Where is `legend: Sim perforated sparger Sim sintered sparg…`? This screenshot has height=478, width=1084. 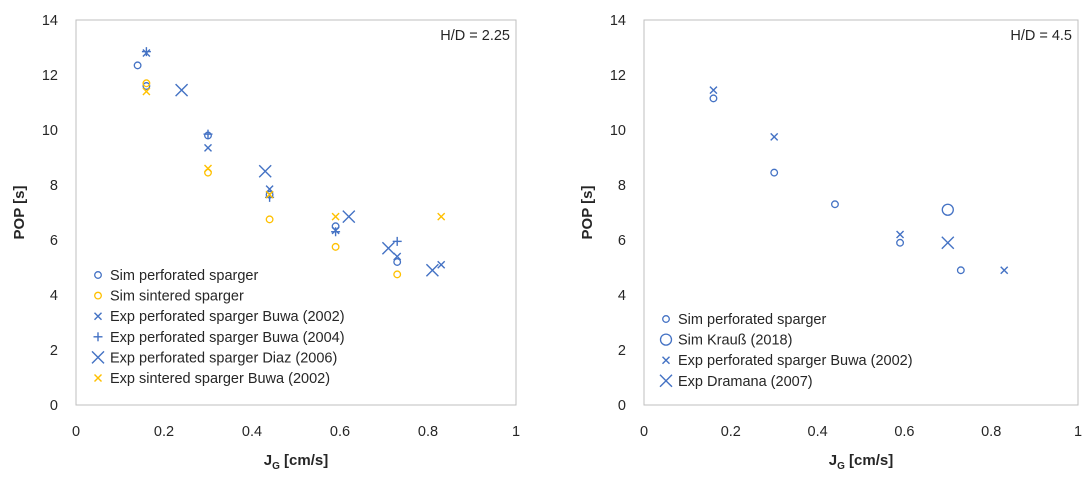 legend: Sim perforated sparger Sim sintered sparg… is located at coordinates (218, 327).